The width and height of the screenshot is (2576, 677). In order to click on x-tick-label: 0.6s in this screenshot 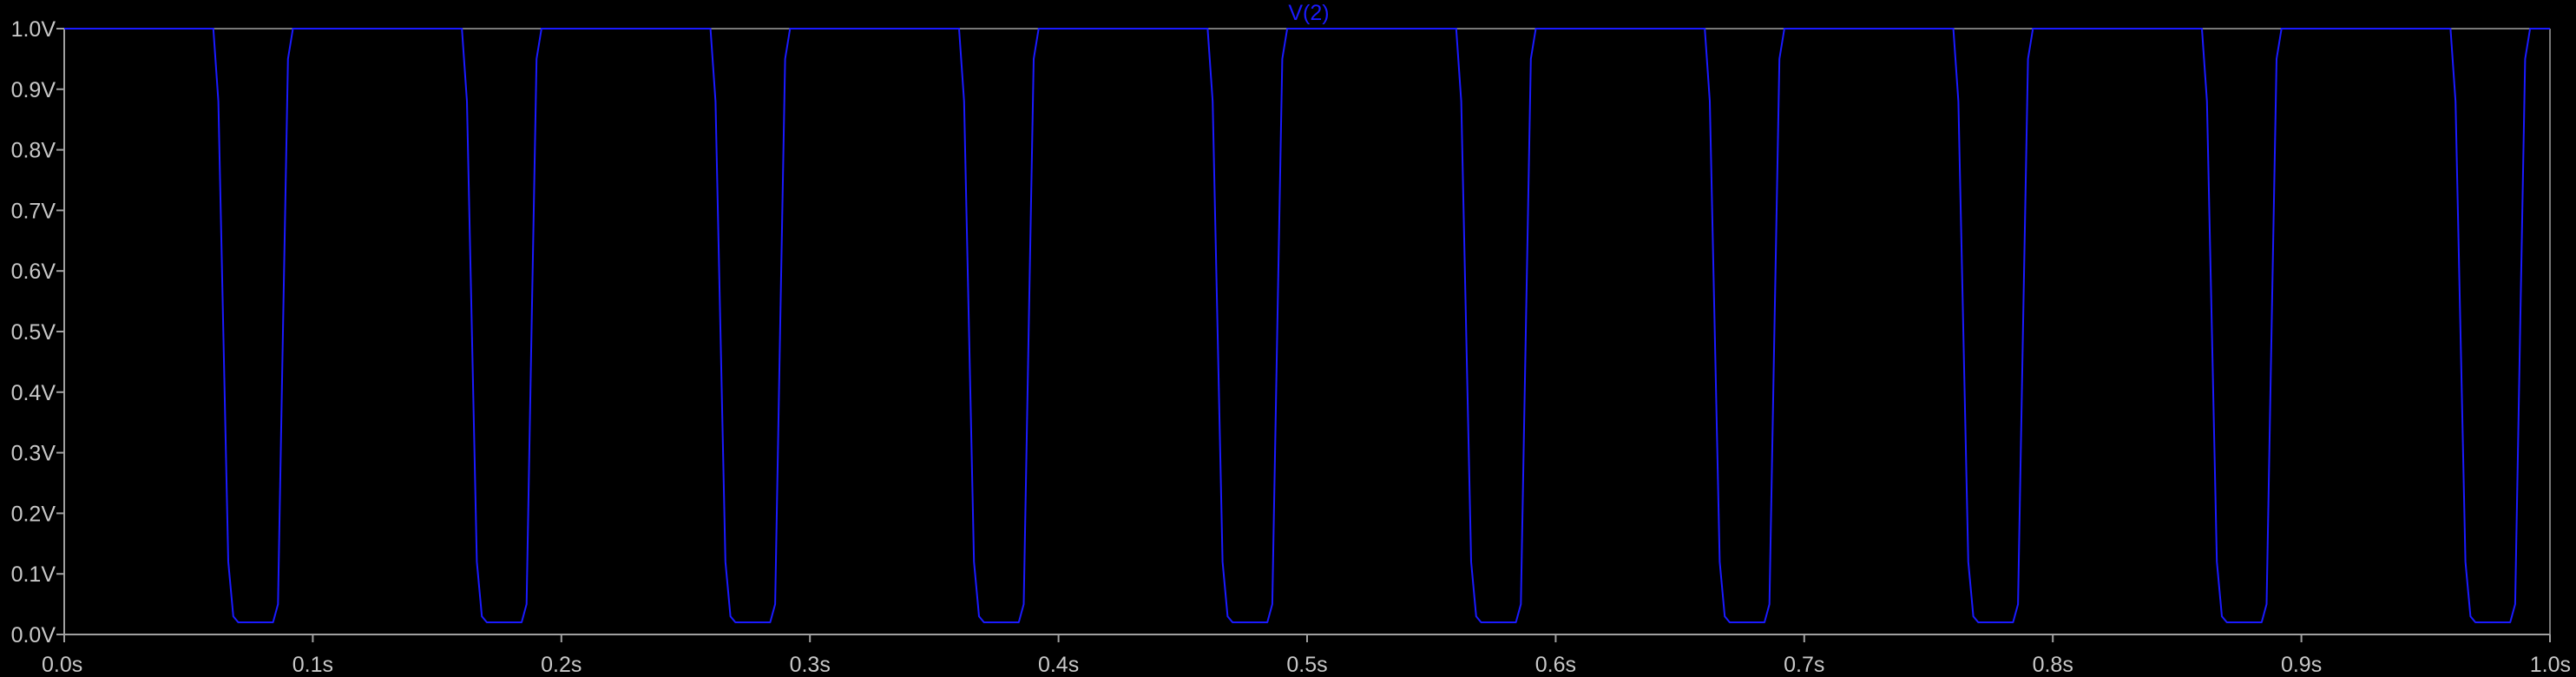, I will do `click(1555, 665)`.